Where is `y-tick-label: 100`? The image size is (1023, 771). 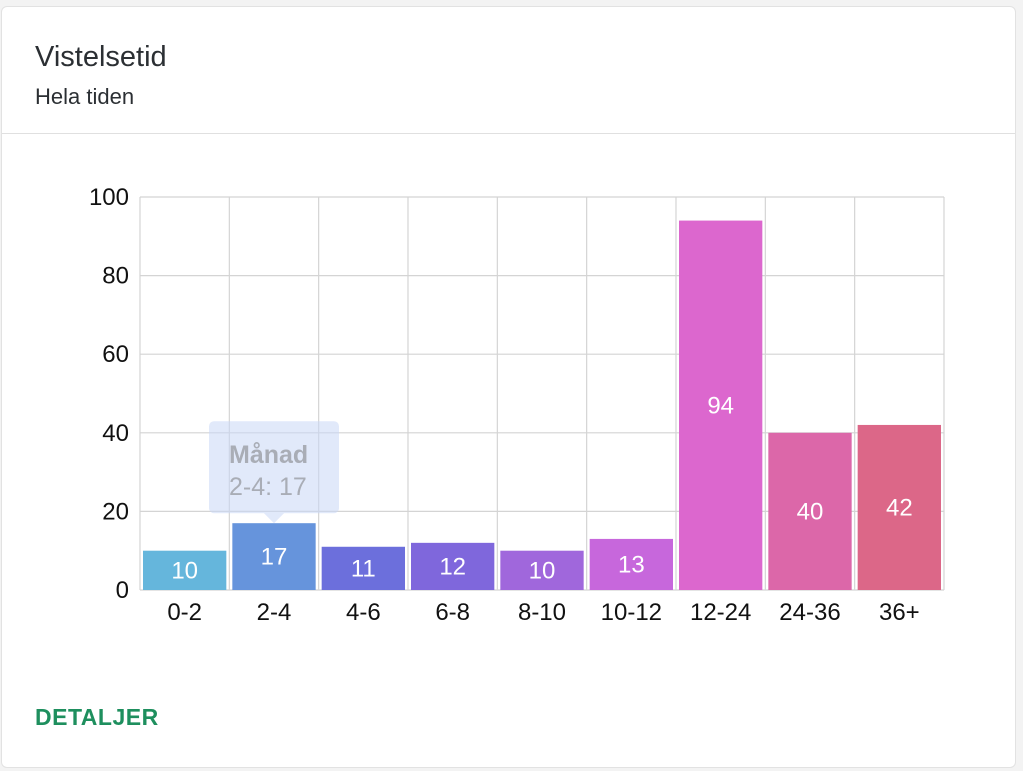 y-tick-label: 100 is located at coordinates (109, 197).